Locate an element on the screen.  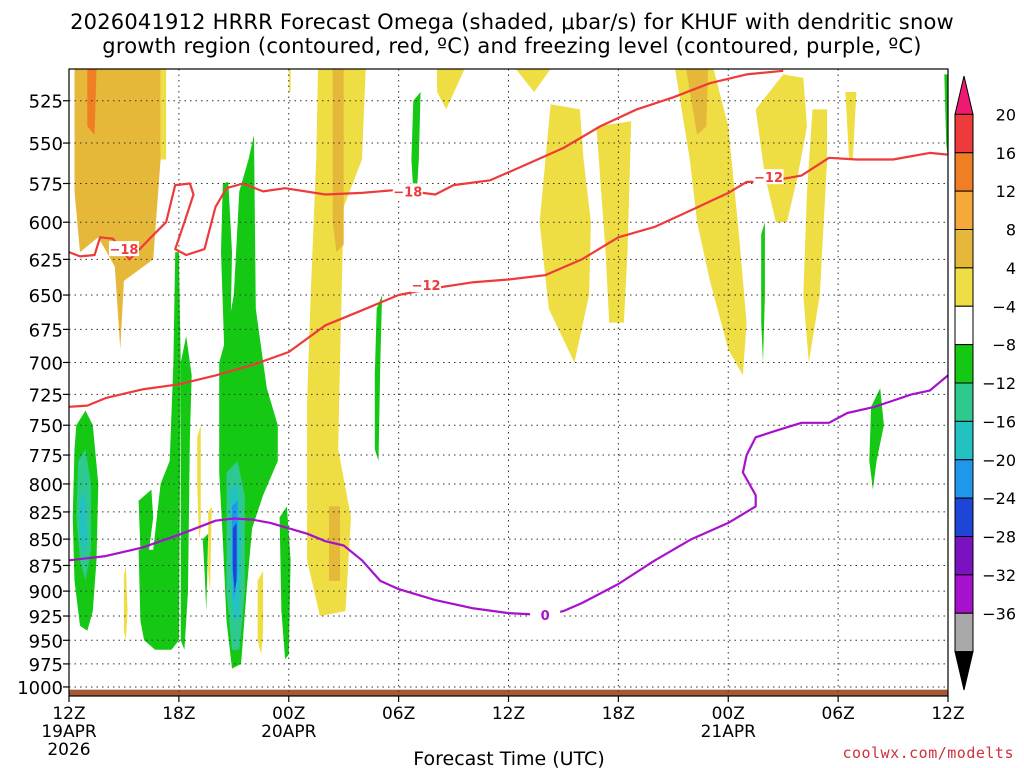
colorbar-arrow-bottom is located at coordinates (964, 671).